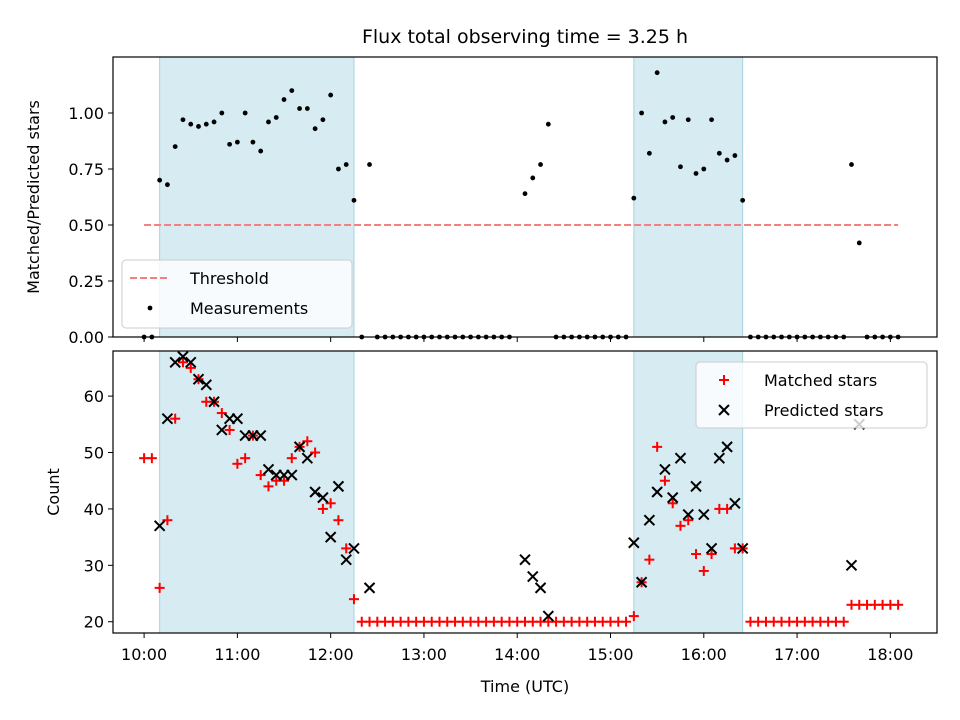 The width and height of the screenshot is (960, 720). I want to click on legend-predicted-swatch, so click(724, 410).